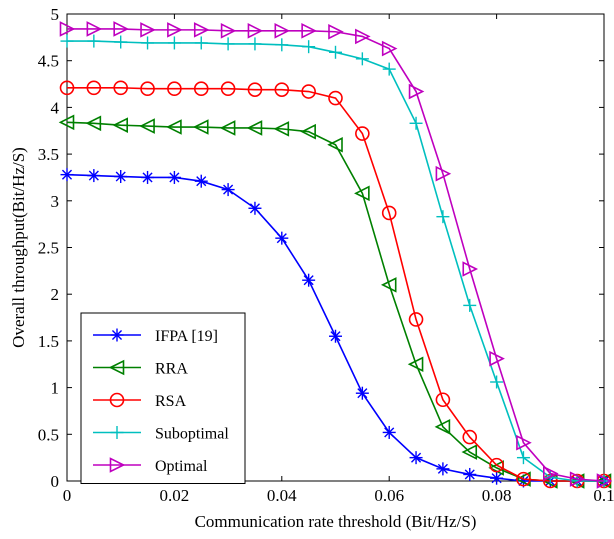  I want to click on legend-box, so click(163, 398).